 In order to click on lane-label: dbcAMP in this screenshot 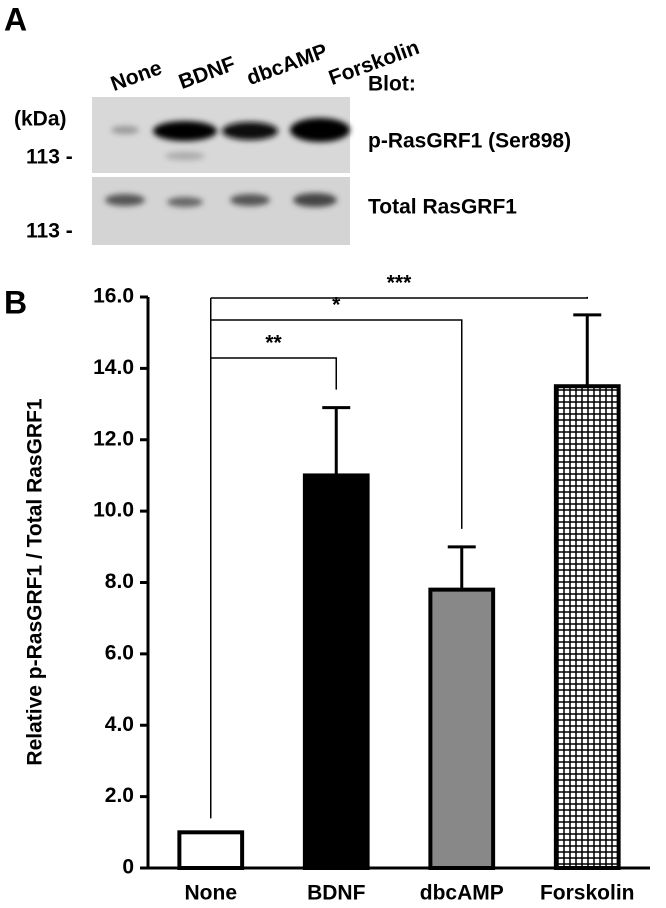, I will do `click(287, 65)`.